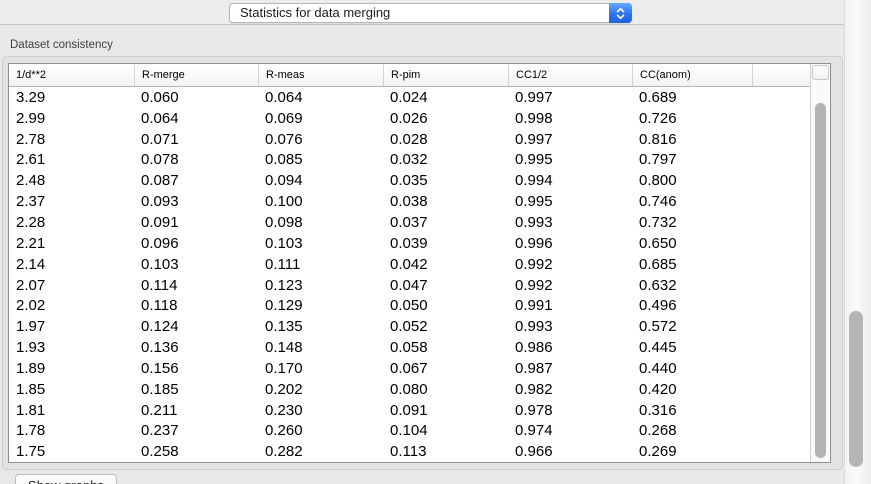 The width and height of the screenshot is (871, 484). What do you see at coordinates (820, 280) in the screenshot?
I see `table-scrollbar-thumb` at bounding box center [820, 280].